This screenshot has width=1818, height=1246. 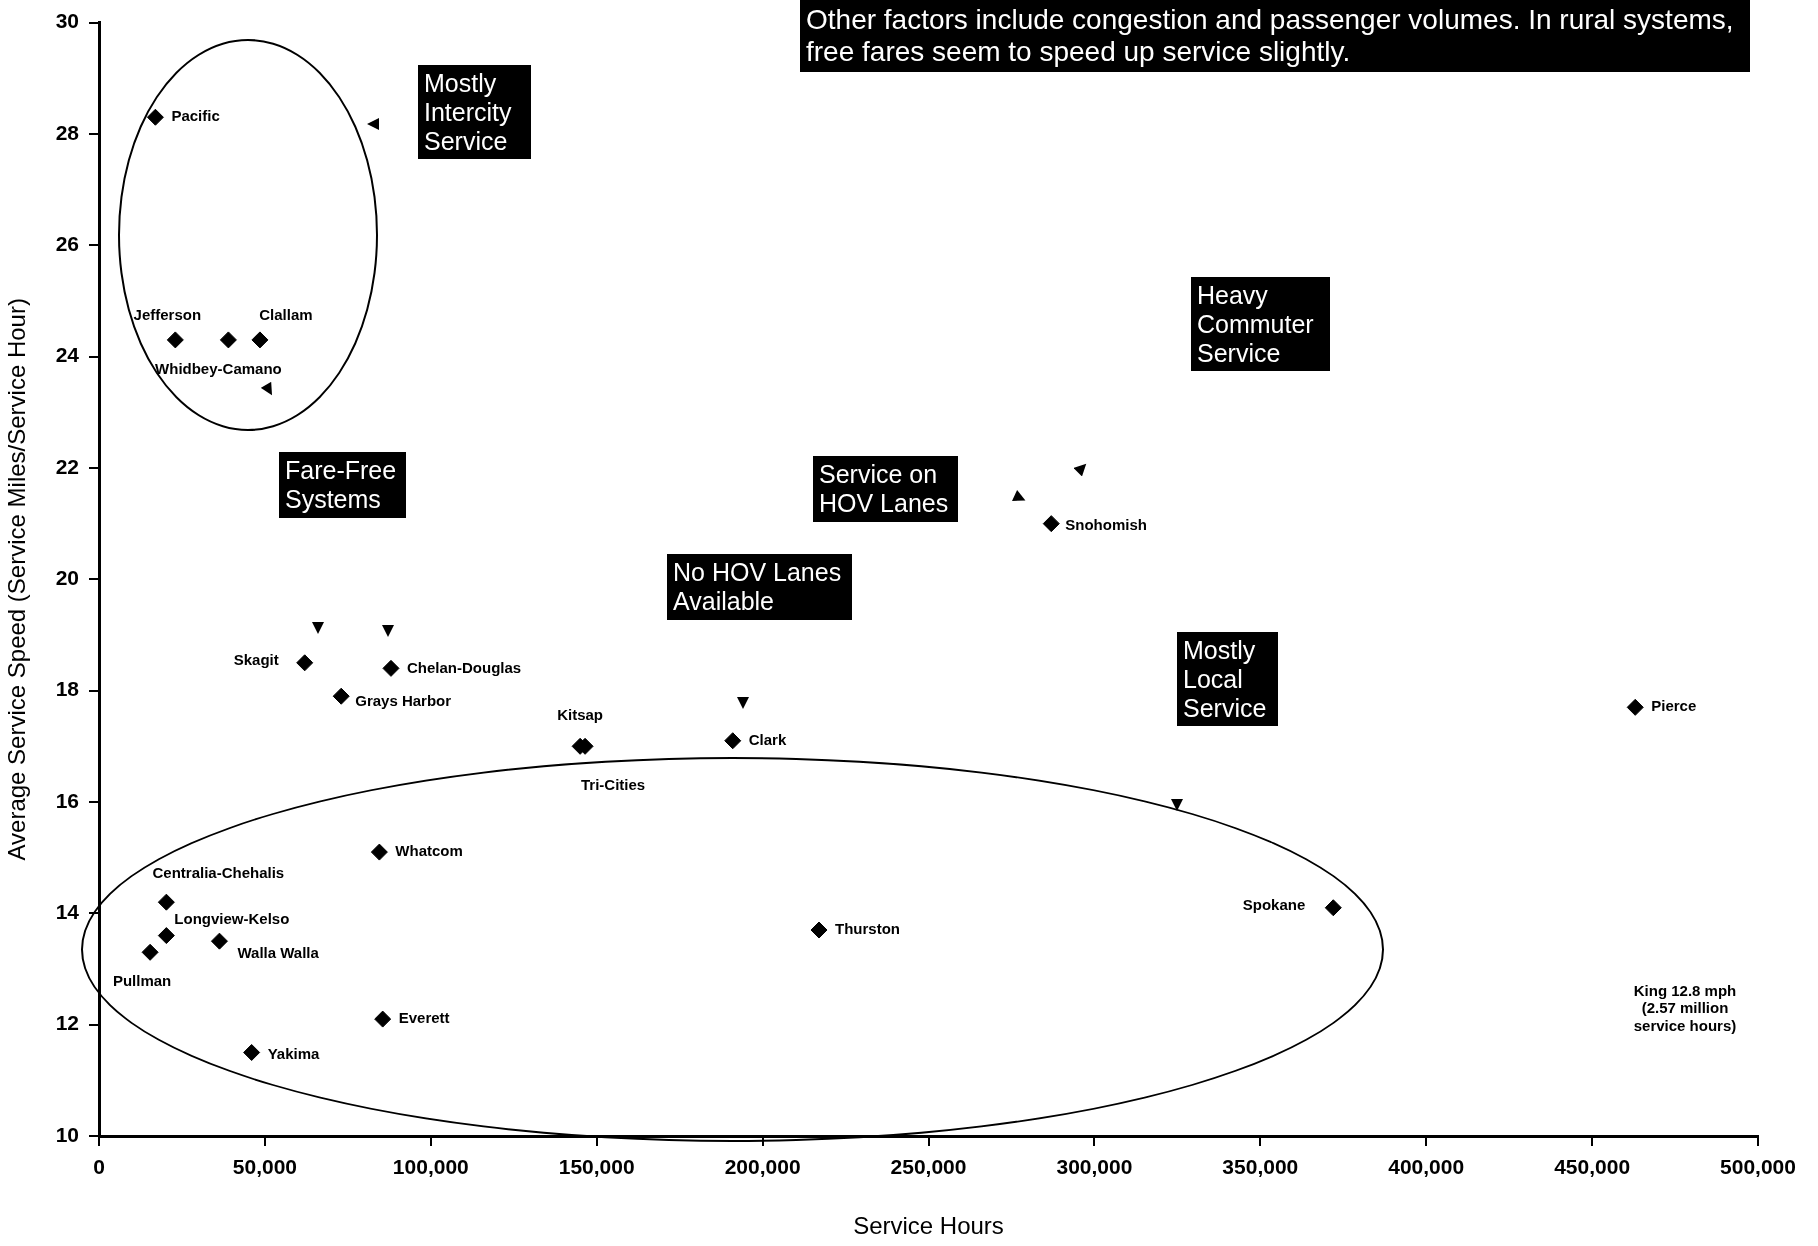 I want to click on series-label: Clark, so click(x=767, y=739).